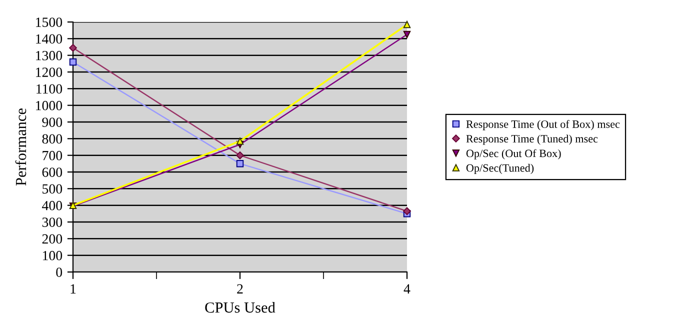 The height and width of the screenshot is (328, 689). I want to click on y-tick-label: 400, so click(52, 205).